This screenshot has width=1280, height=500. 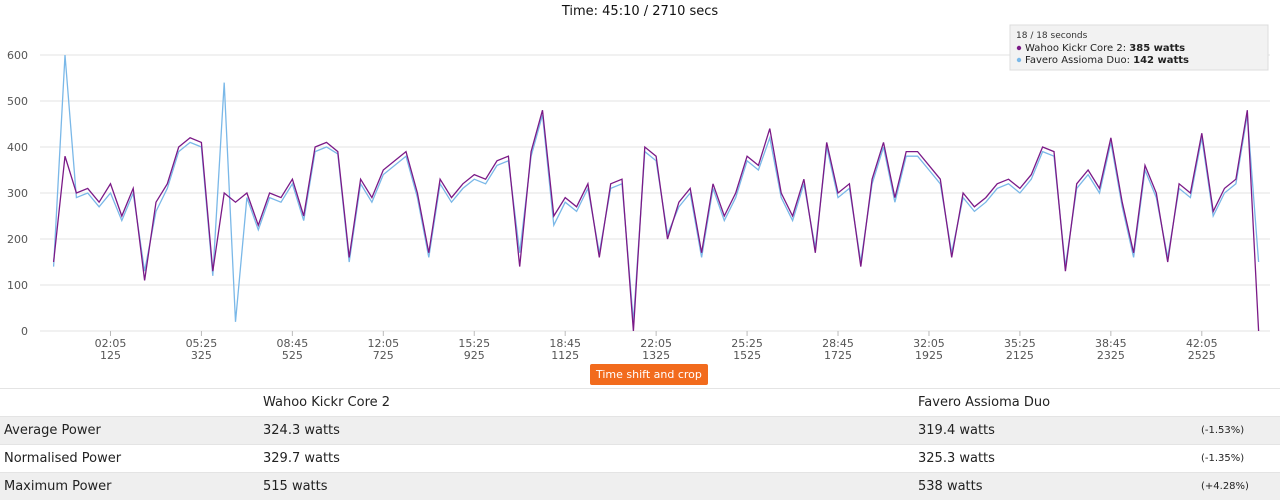 I want to click on y-tick-label: 400, so click(x=17, y=147).